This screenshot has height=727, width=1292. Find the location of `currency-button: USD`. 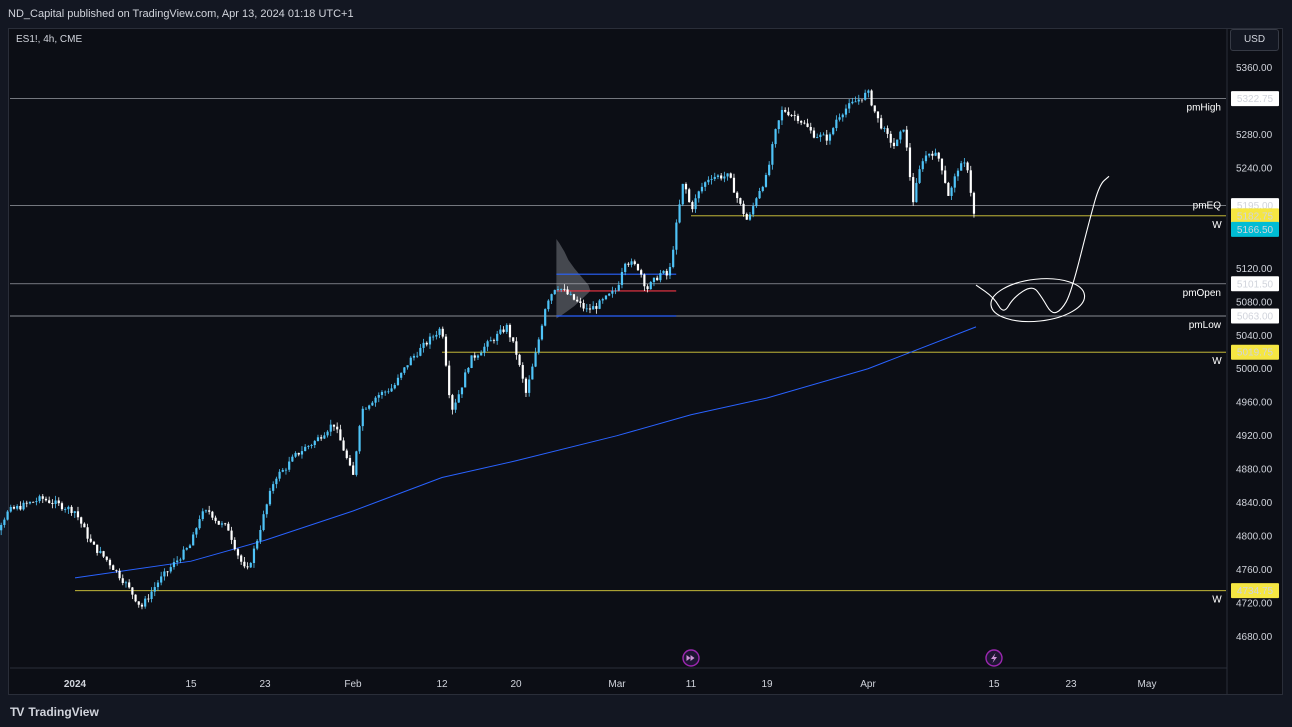

currency-button: USD is located at coordinates (1254, 40).